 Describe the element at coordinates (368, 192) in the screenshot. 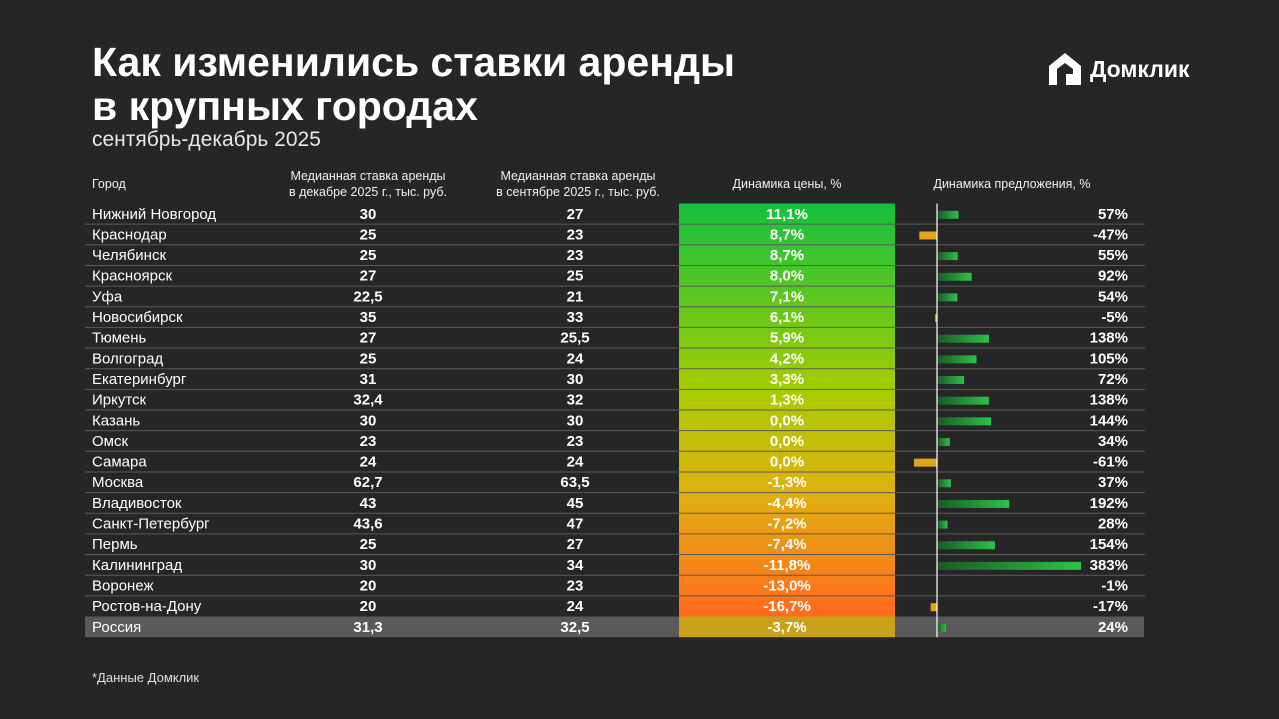

I see `header-line: в декабре 2025 г., тыс. руб.` at that location.